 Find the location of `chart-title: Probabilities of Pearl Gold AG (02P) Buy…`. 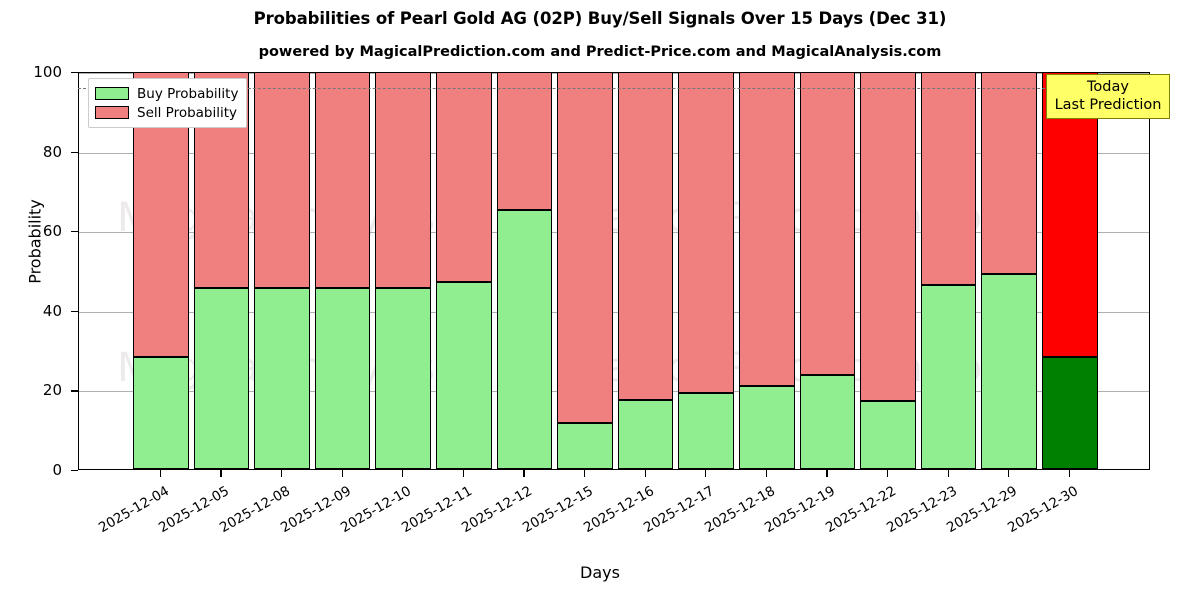

chart-title: Probabilities of Pearl Gold AG (02P) Buy… is located at coordinates (600, 18).